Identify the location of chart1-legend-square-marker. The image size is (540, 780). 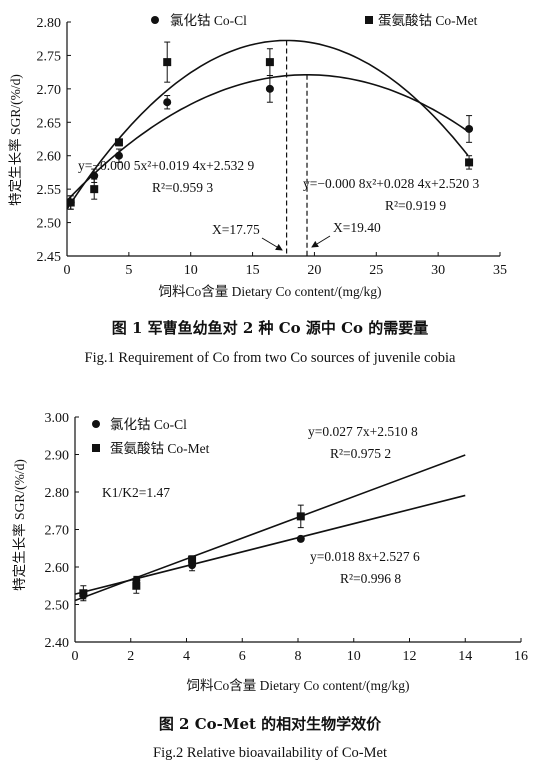
(369, 20).